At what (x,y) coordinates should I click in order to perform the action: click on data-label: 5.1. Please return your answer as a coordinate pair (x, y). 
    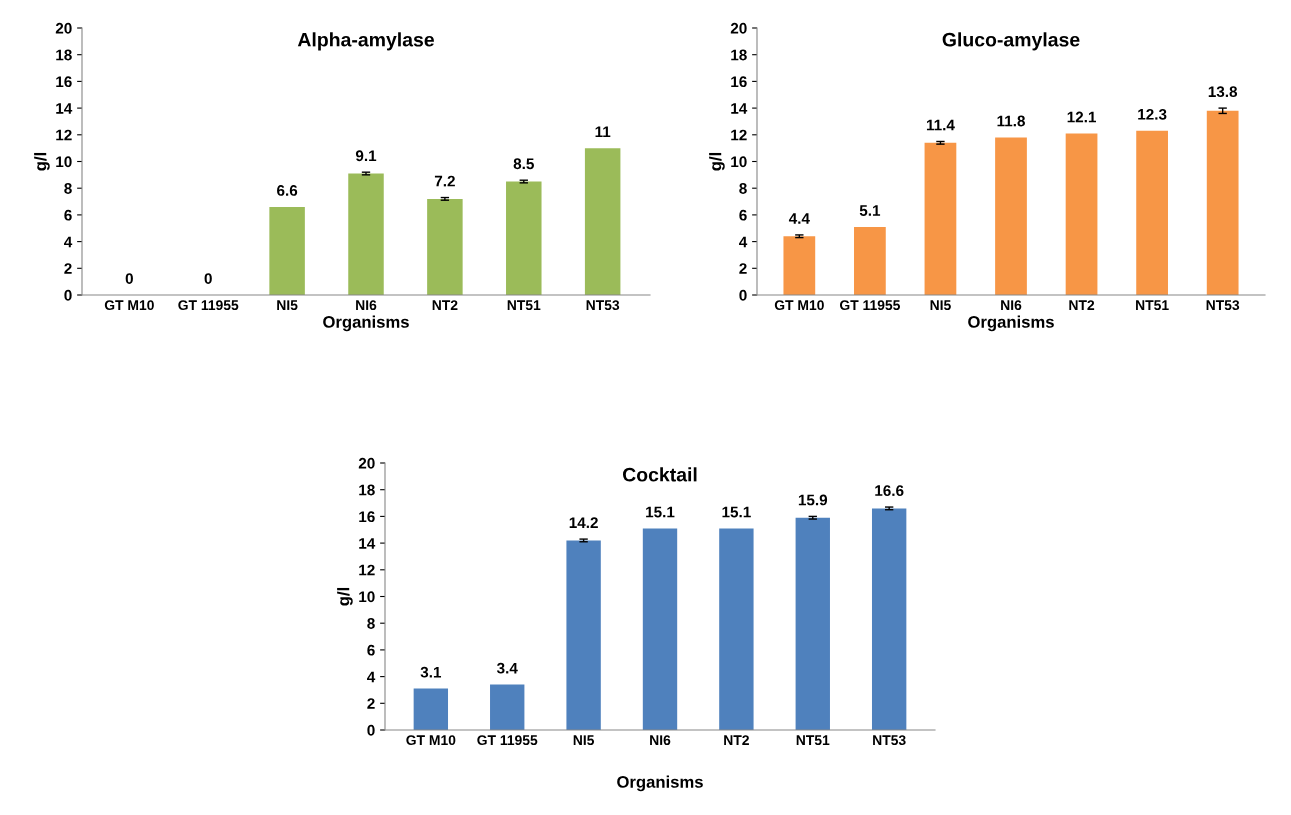
    Looking at the image, I should click on (870, 210).